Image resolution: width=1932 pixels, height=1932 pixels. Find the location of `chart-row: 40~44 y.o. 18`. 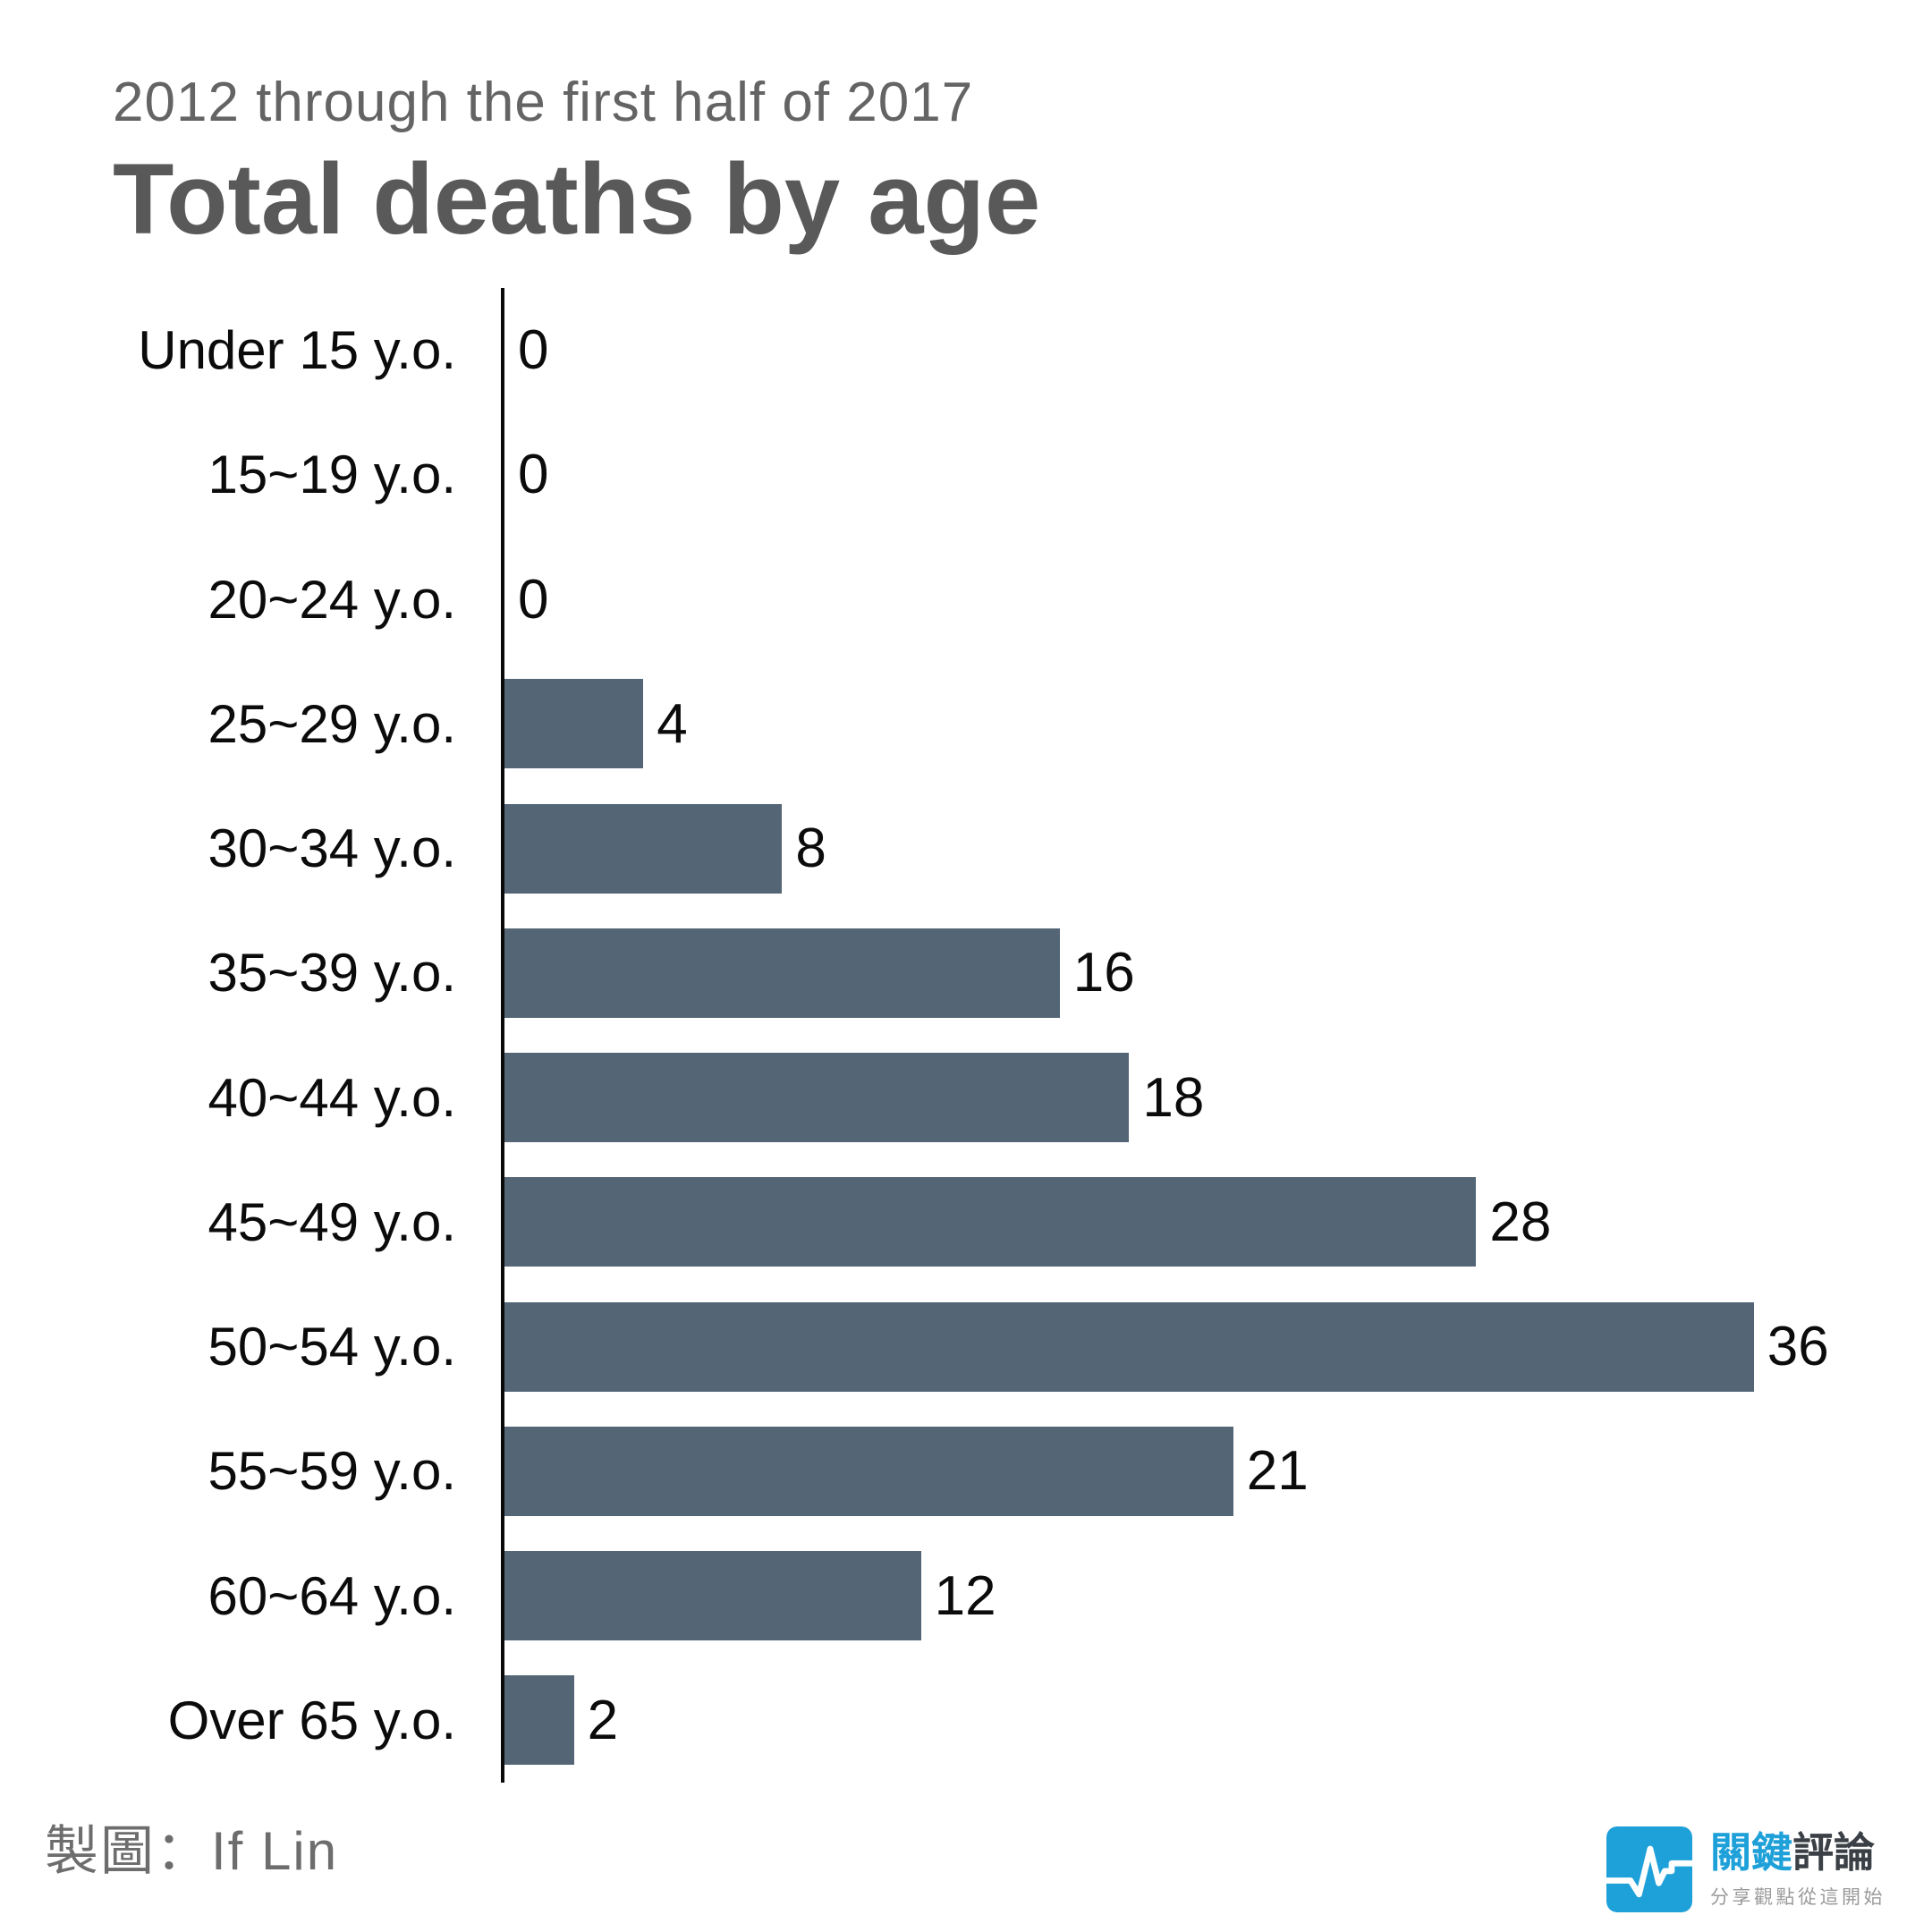

chart-row: 40~44 y.o. 18 is located at coordinates (966, 1098).